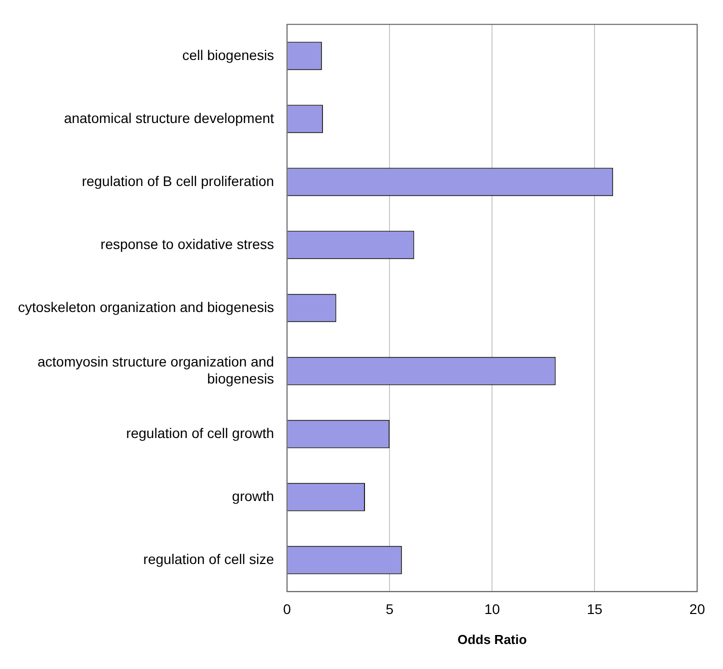 This screenshot has width=723, height=669. What do you see at coordinates (253, 496) in the screenshot?
I see `y-tick-label: growth` at bounding box center [253, 496].